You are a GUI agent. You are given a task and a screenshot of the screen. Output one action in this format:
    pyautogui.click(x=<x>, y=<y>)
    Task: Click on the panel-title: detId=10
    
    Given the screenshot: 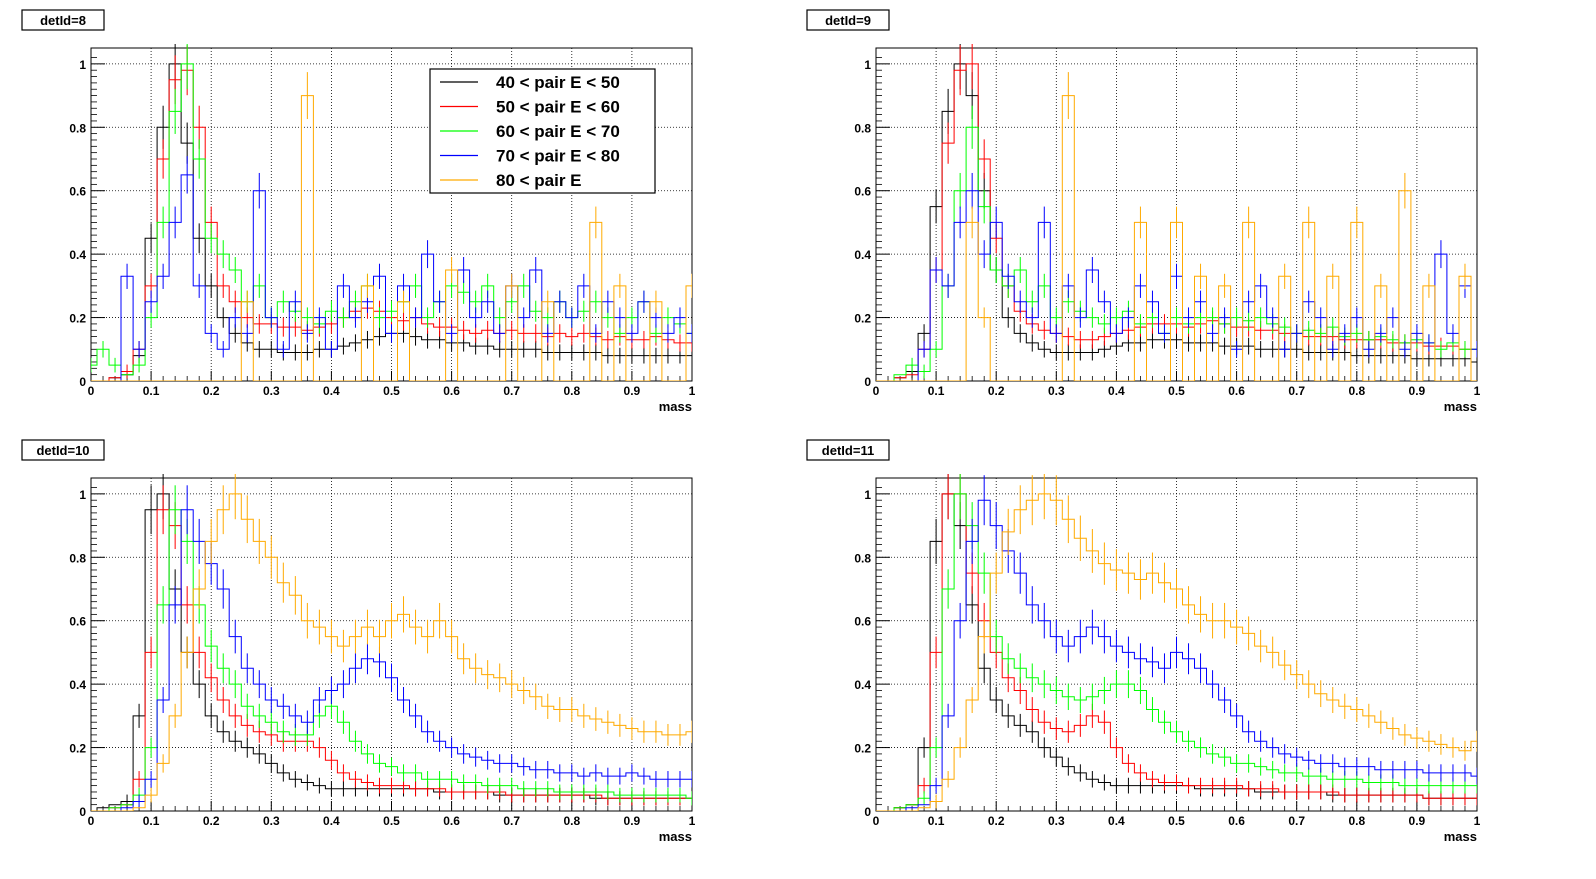 What is the action you would take?
    pyautogui.click(x=62, y=450)
    